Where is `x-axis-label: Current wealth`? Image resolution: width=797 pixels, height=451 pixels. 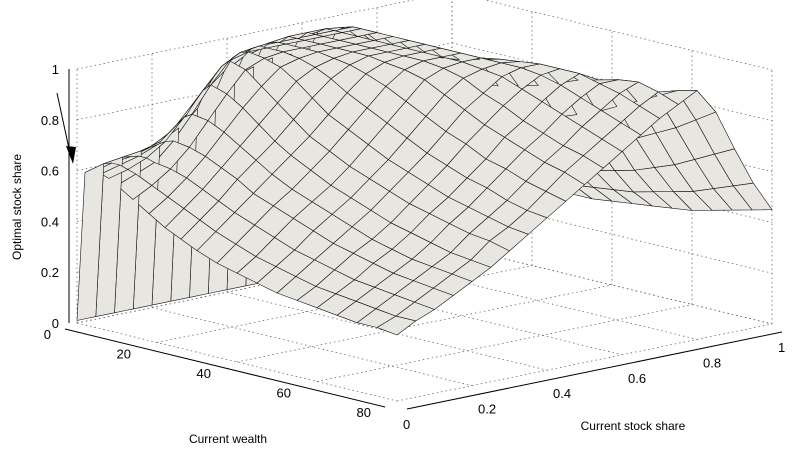 x-axis-label: Current wealth is located at coordinates (228, 439).